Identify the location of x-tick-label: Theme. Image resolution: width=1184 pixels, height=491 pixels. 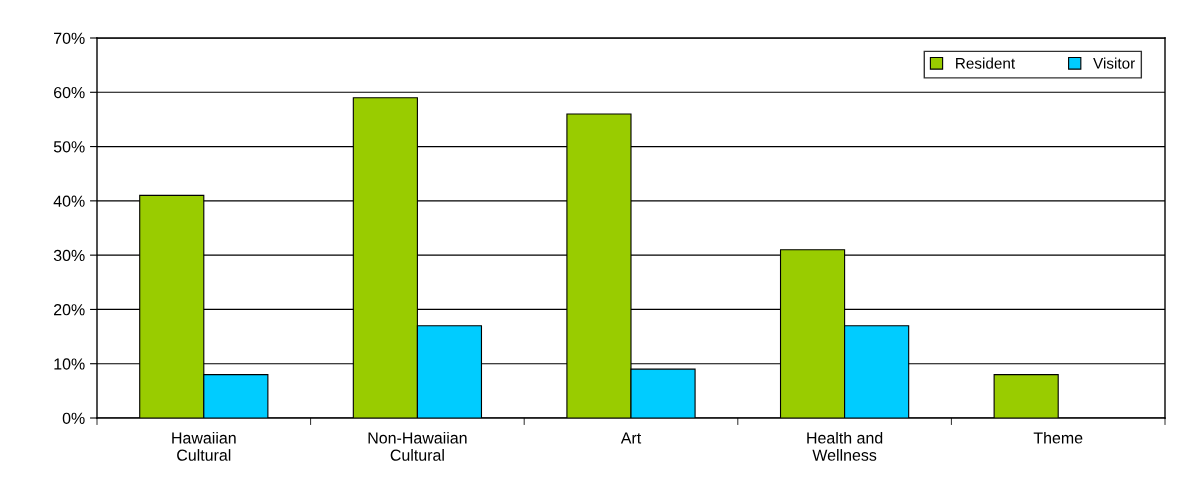
(1058, 437).